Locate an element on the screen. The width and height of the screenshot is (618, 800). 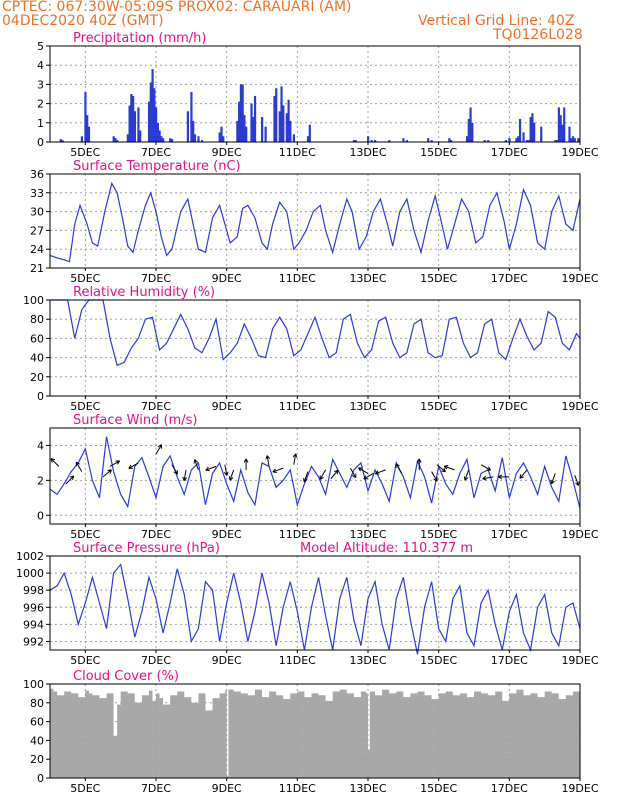
precipitation-xtick-label: 19DEC is located at coordinates (579, 152).